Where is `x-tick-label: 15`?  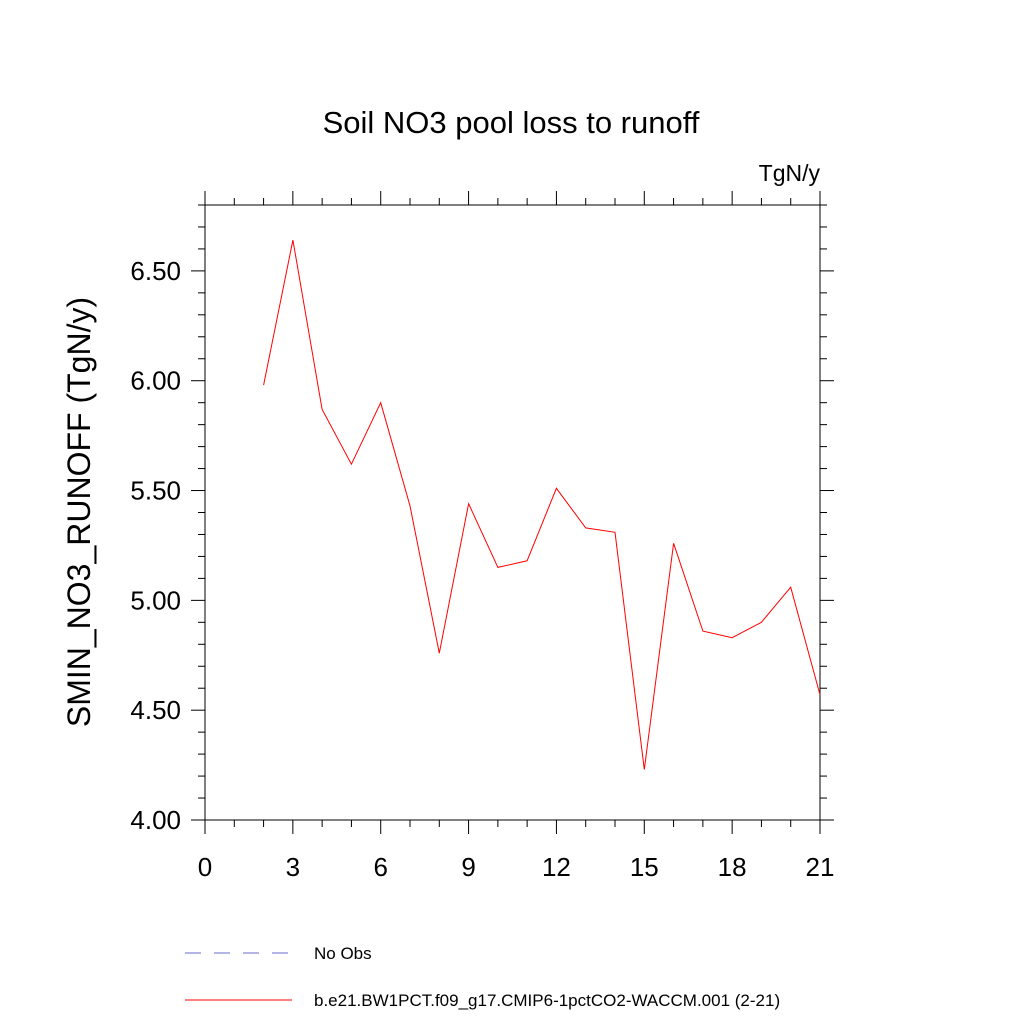 x-tick-label: 15 is located at coordinates (644, 867).